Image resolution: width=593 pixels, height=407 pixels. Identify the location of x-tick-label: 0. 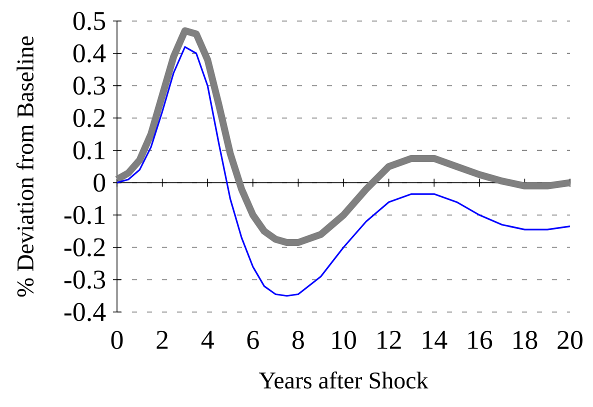
(117, 340).